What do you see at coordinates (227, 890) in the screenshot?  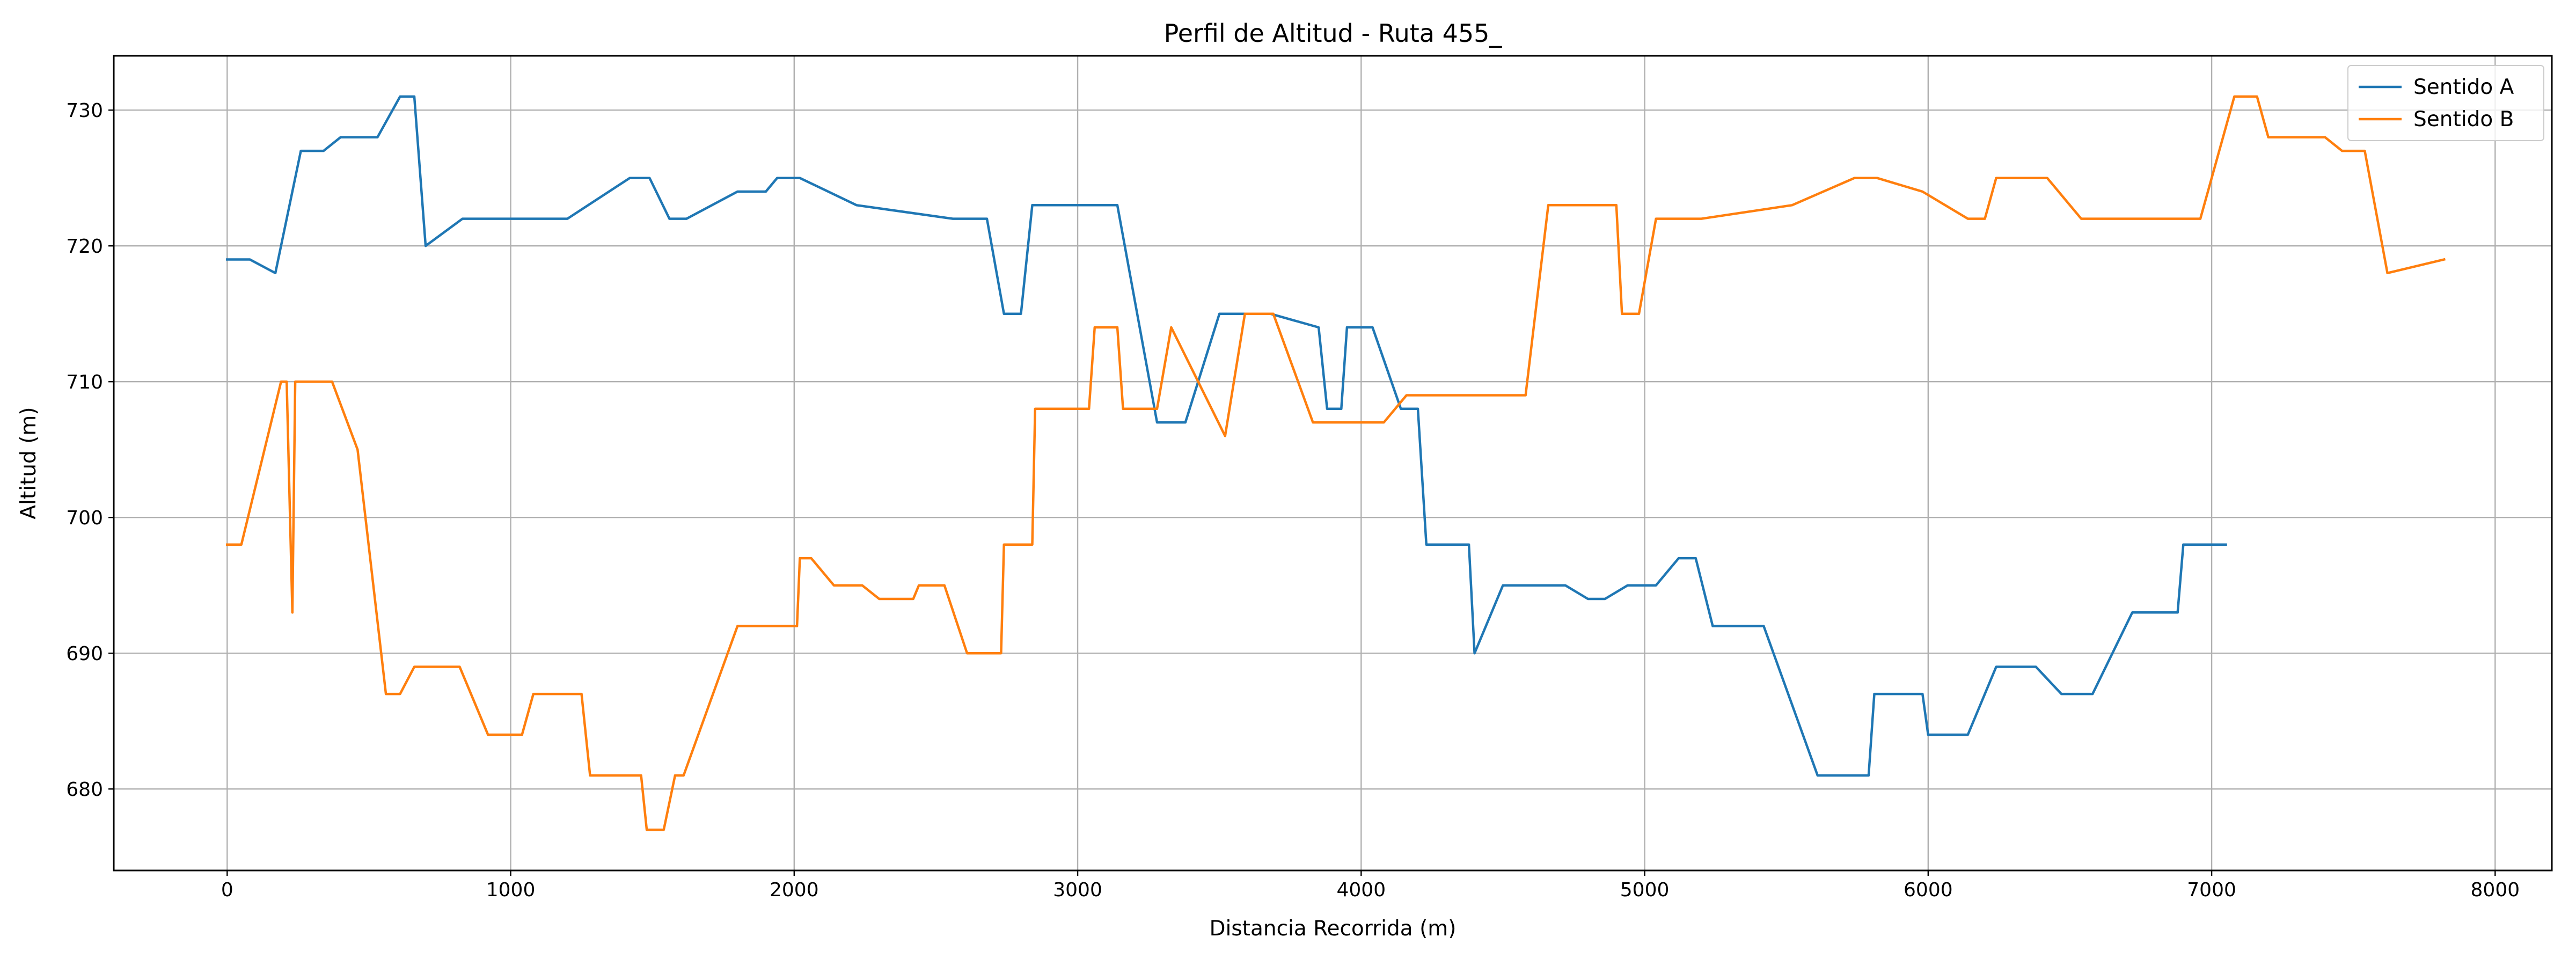 I see `x-tick-label: 0` at bounding box center [227, 890].